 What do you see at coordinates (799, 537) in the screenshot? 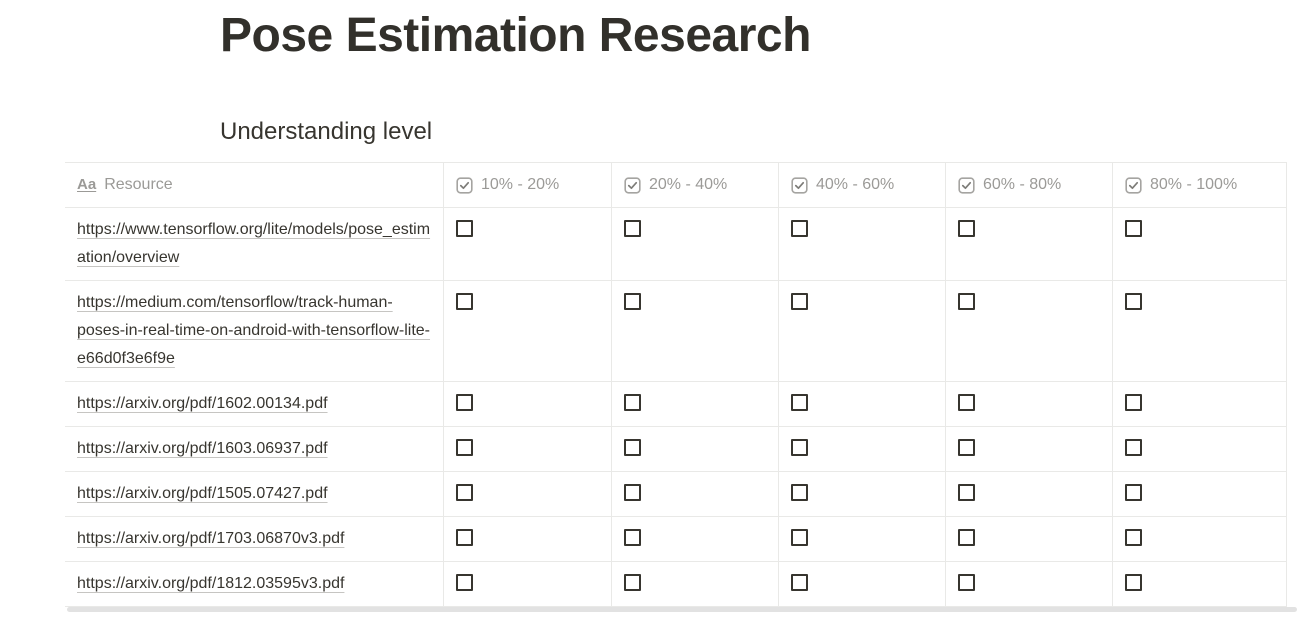
I see `row-5-col-2-checkbox` at bounding box center [799, 537].